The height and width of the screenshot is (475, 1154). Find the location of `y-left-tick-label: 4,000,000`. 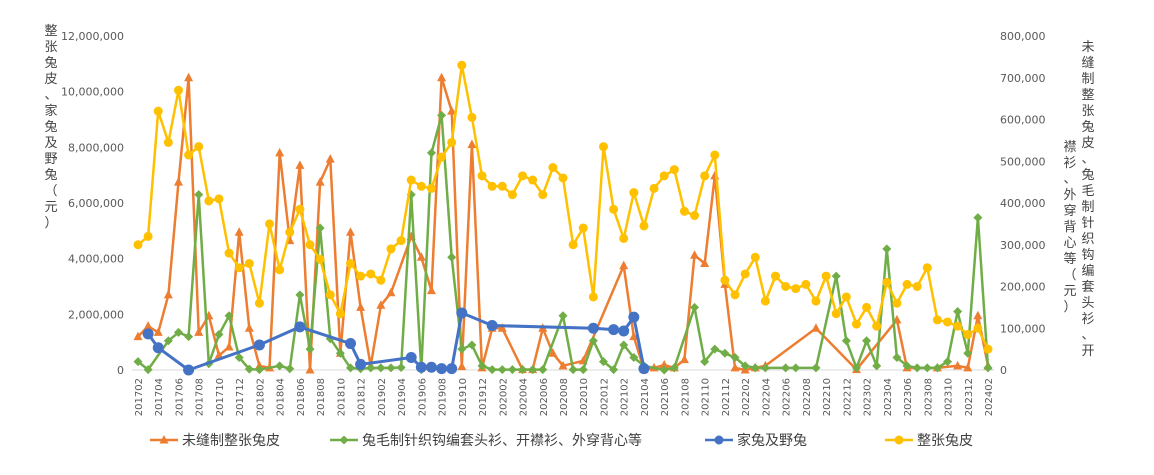

y-left-tick-label: 4,000,000 is located at coordinates (96, 259).